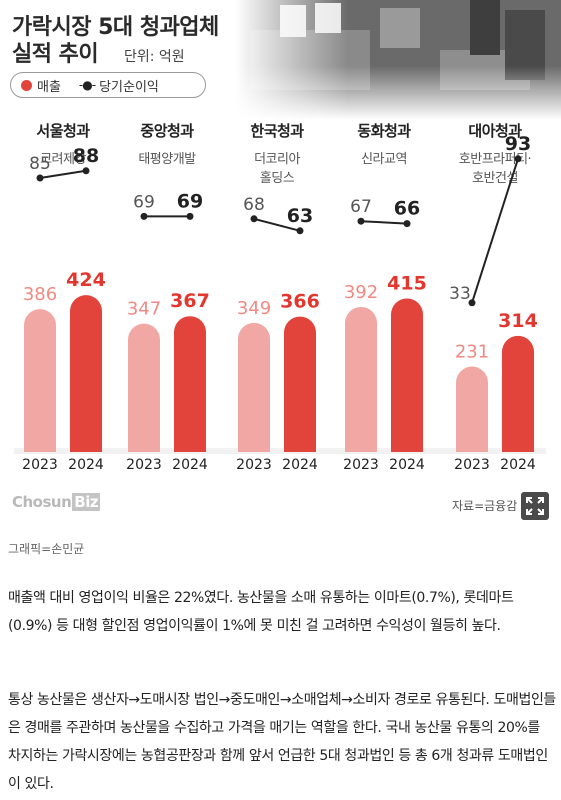  I want to click on parent-company-donghwa: 신라교역, so click(384, 159).